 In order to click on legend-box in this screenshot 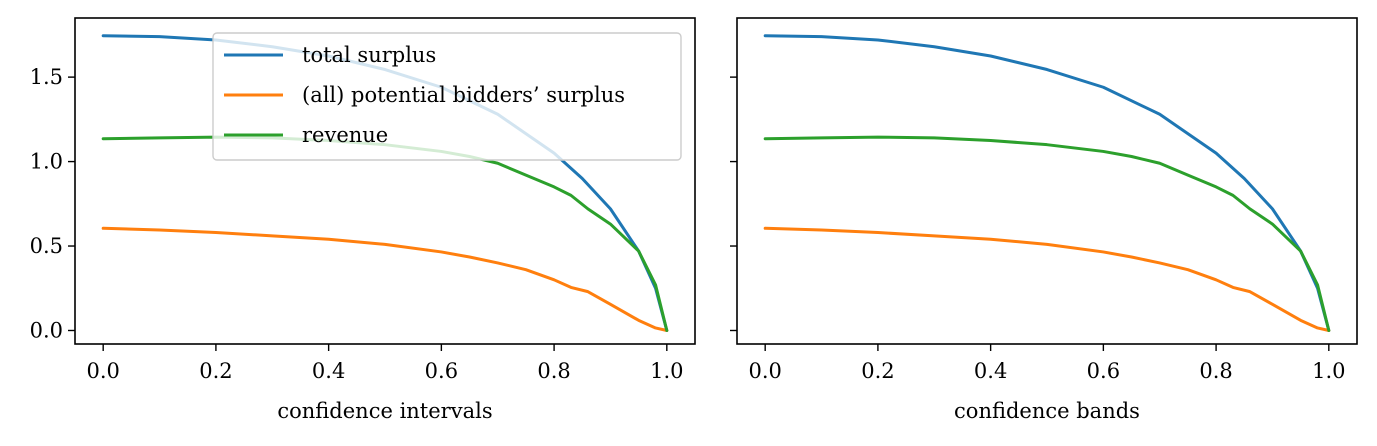, I will do `click(447, 96)`.